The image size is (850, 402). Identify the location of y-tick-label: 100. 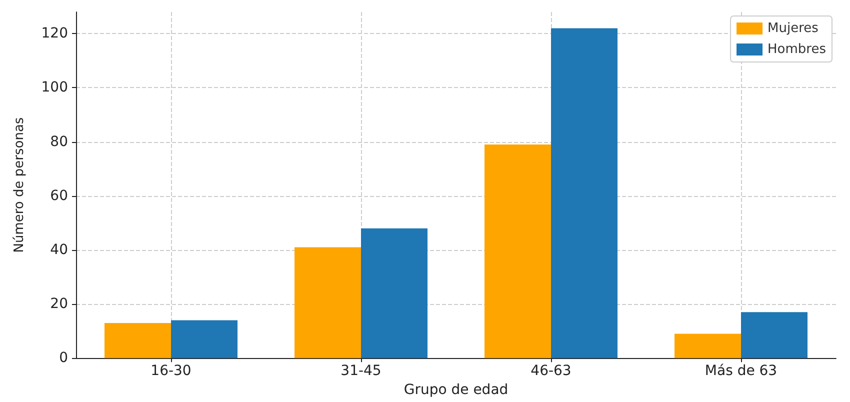
(54, 88).